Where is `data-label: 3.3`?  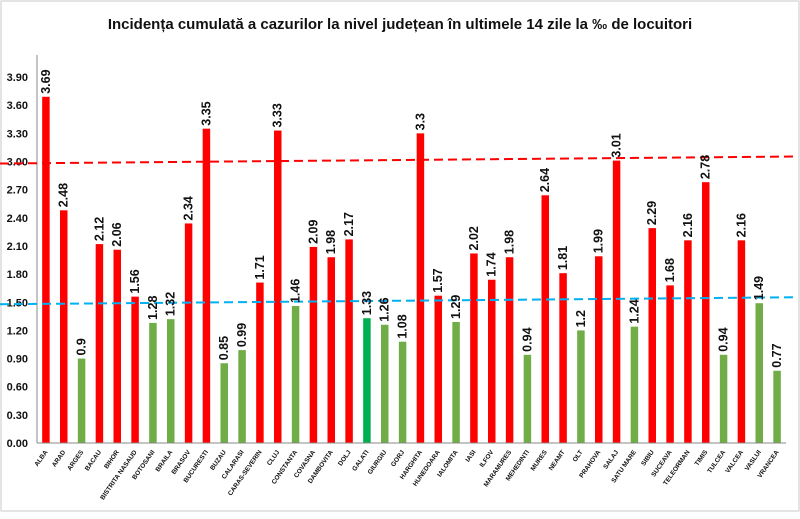 data-label: 3.3 is located at coordinates (420, 121).